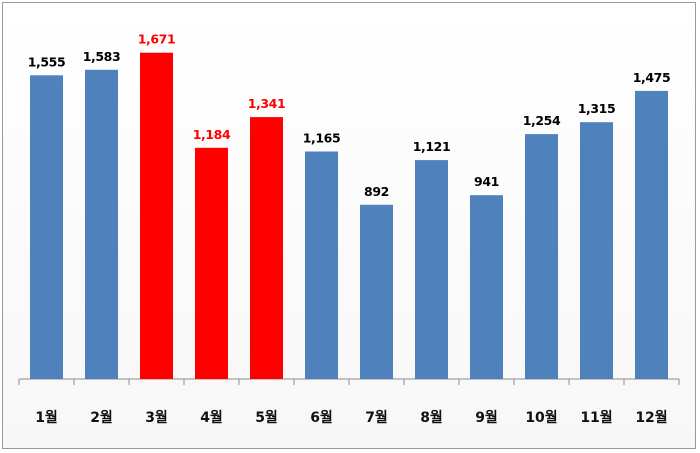  I want to click on value-label-2: 1,583, so click(102, 56).